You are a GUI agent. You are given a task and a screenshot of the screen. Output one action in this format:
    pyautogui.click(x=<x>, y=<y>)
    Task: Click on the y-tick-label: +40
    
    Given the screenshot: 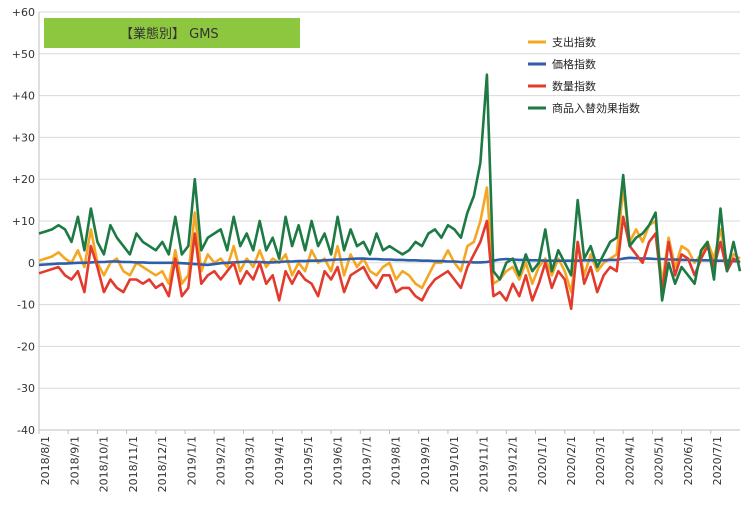 What is the action you would take?
    pyautogui.click(x=23, y=96)
    